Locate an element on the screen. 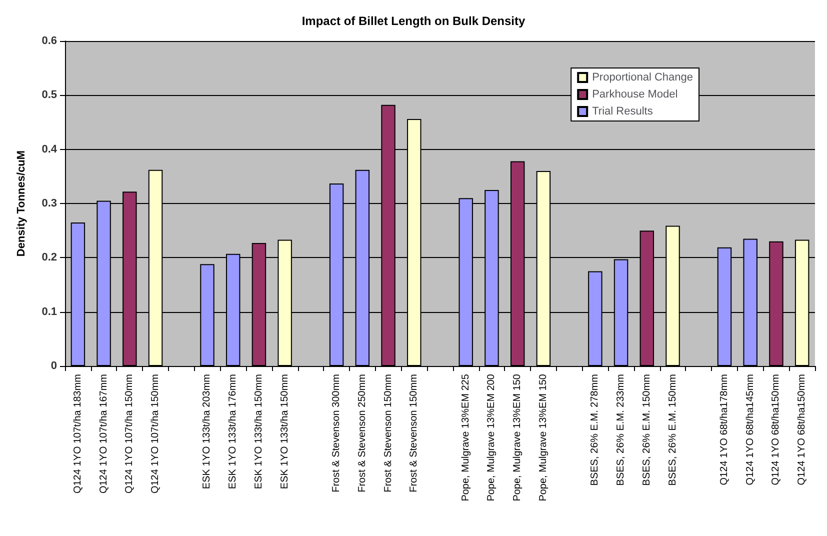  y-tick-label: 0.3 is located at coordinates (49, 204).